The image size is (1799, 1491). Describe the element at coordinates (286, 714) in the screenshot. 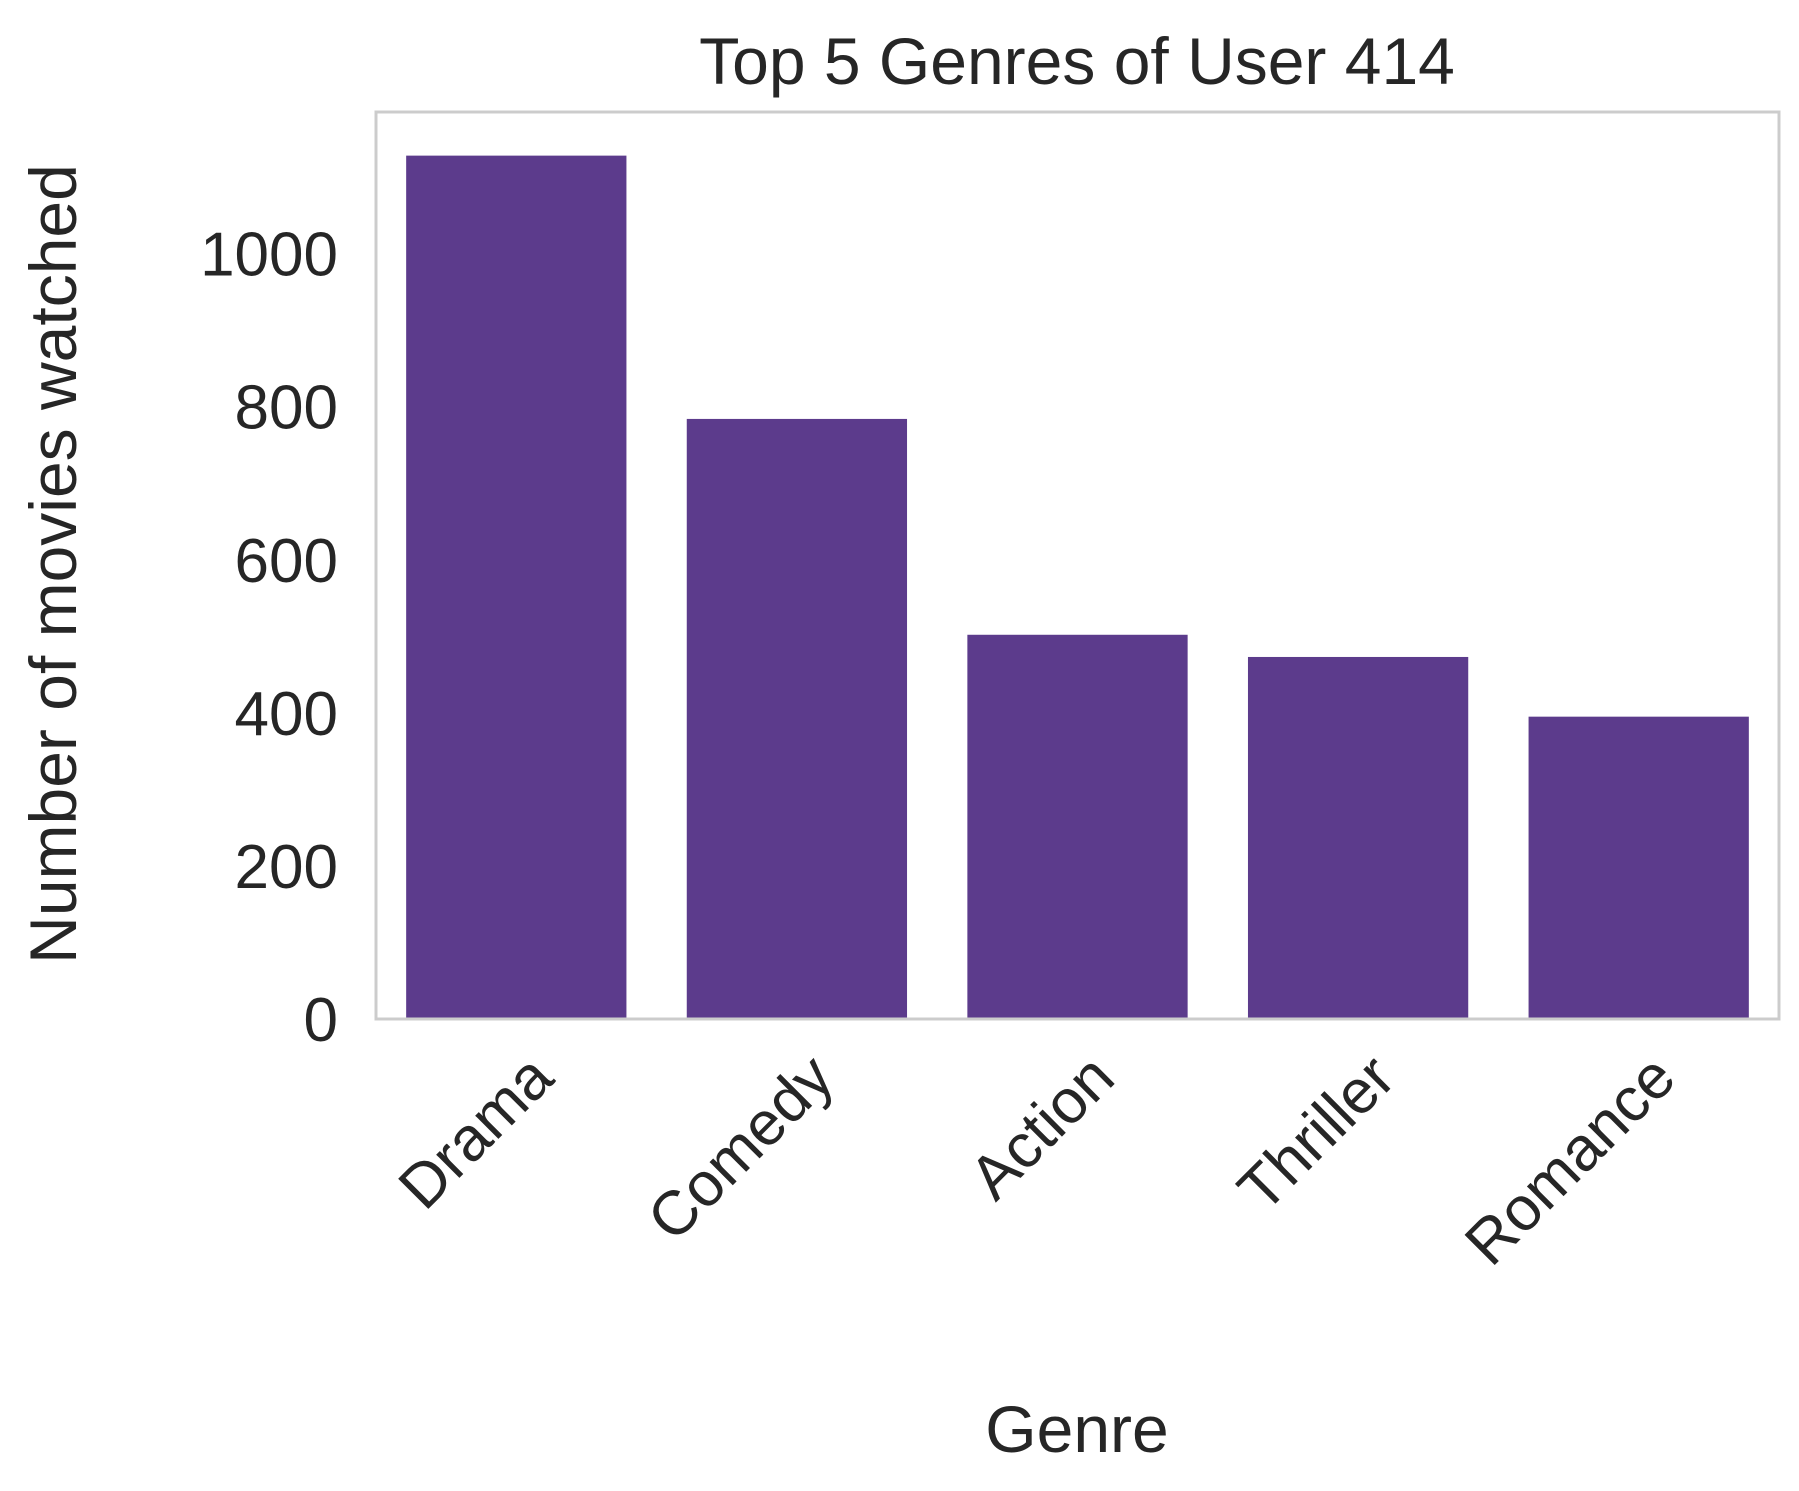

I see `y-tick-label: 400` at that location.